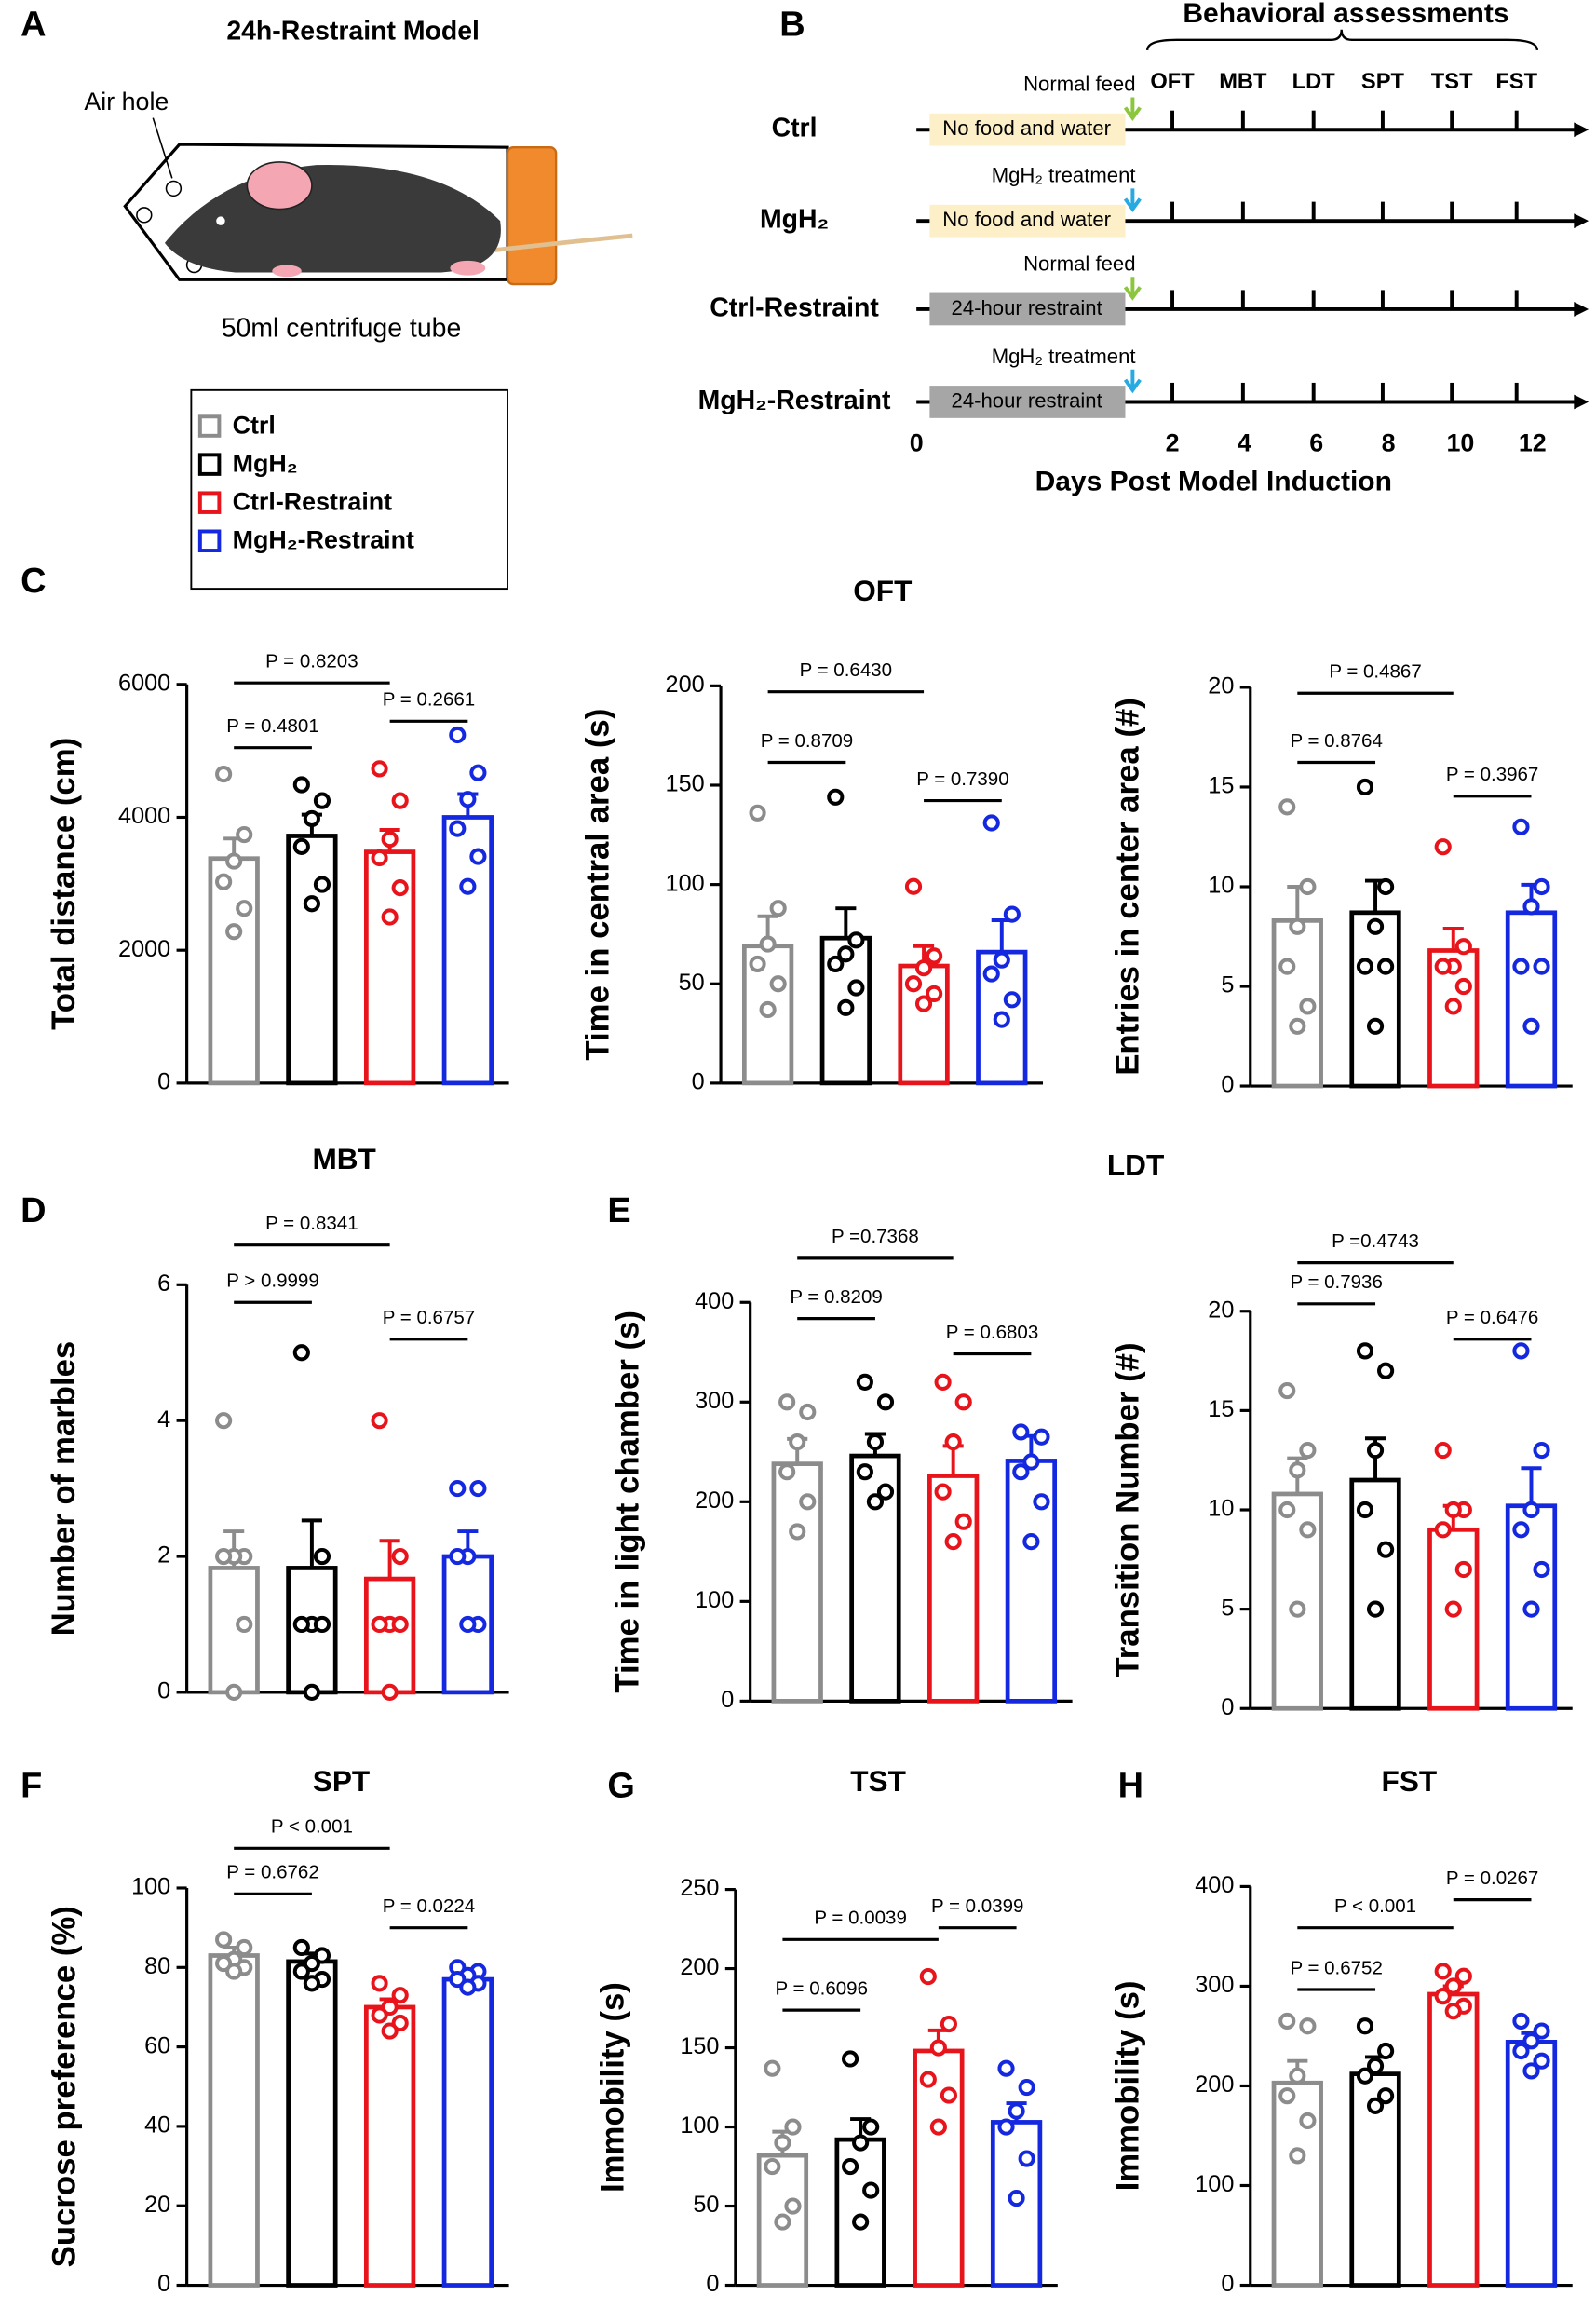 The image size is (1596, 2309). What do you see at coordinates (1064, 175) in the screenshot?
I see `feed-note: MgH₂ treatment` at bounding box center [1064, 175].